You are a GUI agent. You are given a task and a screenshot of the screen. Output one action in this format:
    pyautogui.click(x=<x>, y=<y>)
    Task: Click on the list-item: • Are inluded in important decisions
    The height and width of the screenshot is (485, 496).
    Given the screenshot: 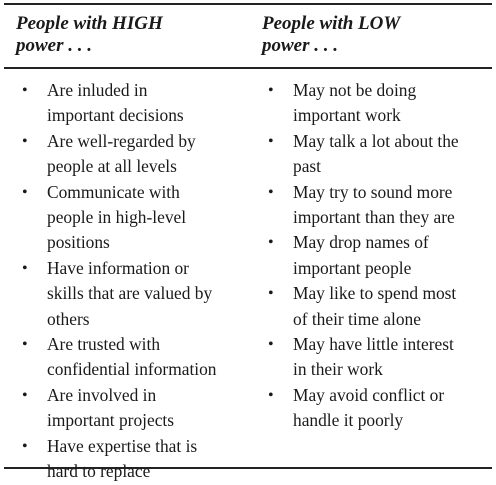 What is the action you would take?
    pyautogui.click(x=136, y=103)
    